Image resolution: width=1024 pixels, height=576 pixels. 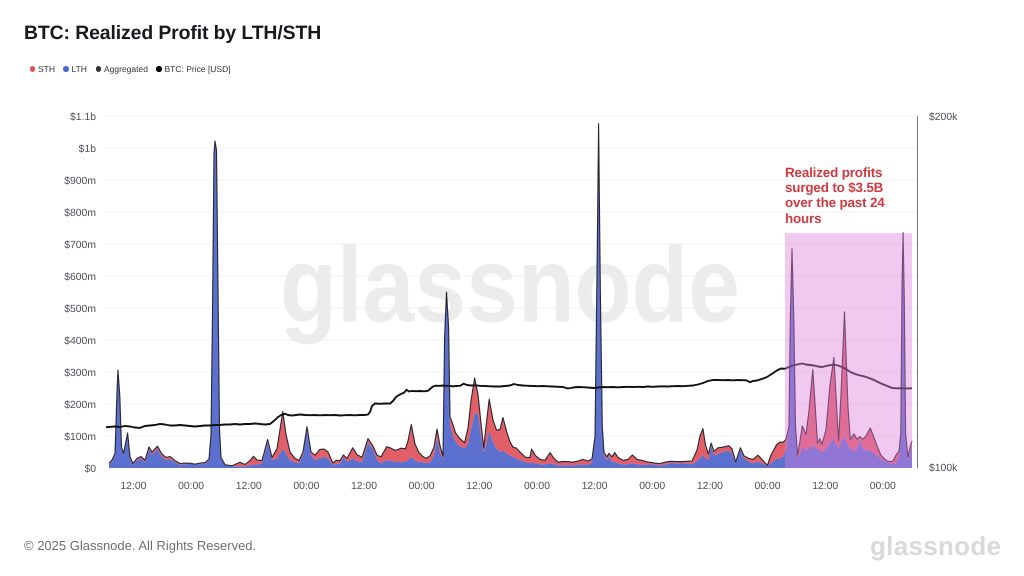 What do you see at coordinates (80, 341) in the screenshot?
I see `svg-text: $400m` at bounding box center [80, 341].